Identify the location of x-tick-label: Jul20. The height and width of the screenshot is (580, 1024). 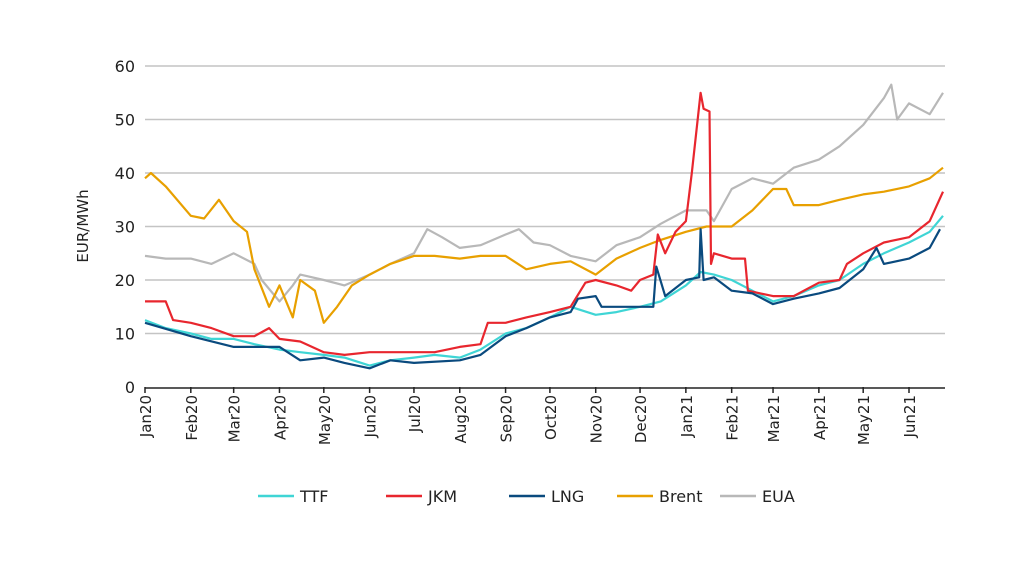
(415, 414).